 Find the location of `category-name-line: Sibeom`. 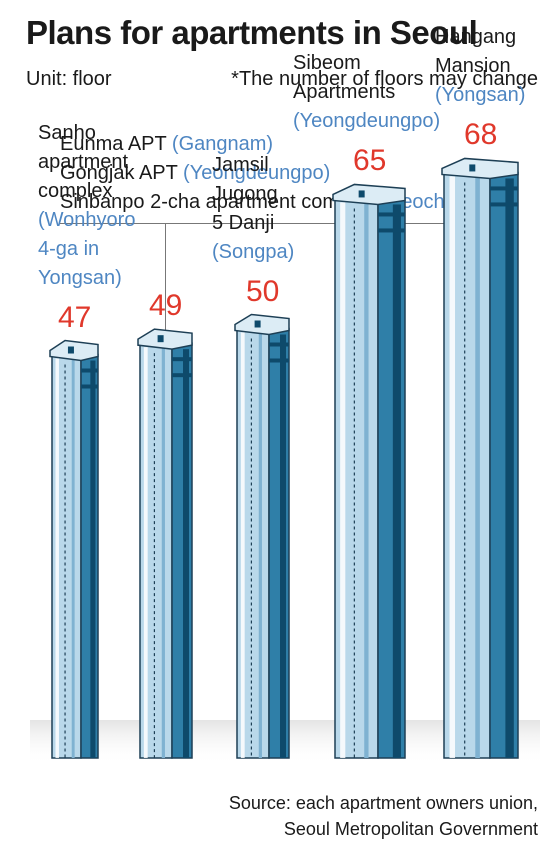

category-name-line: Sibeom is located at coordinates (327, 63).